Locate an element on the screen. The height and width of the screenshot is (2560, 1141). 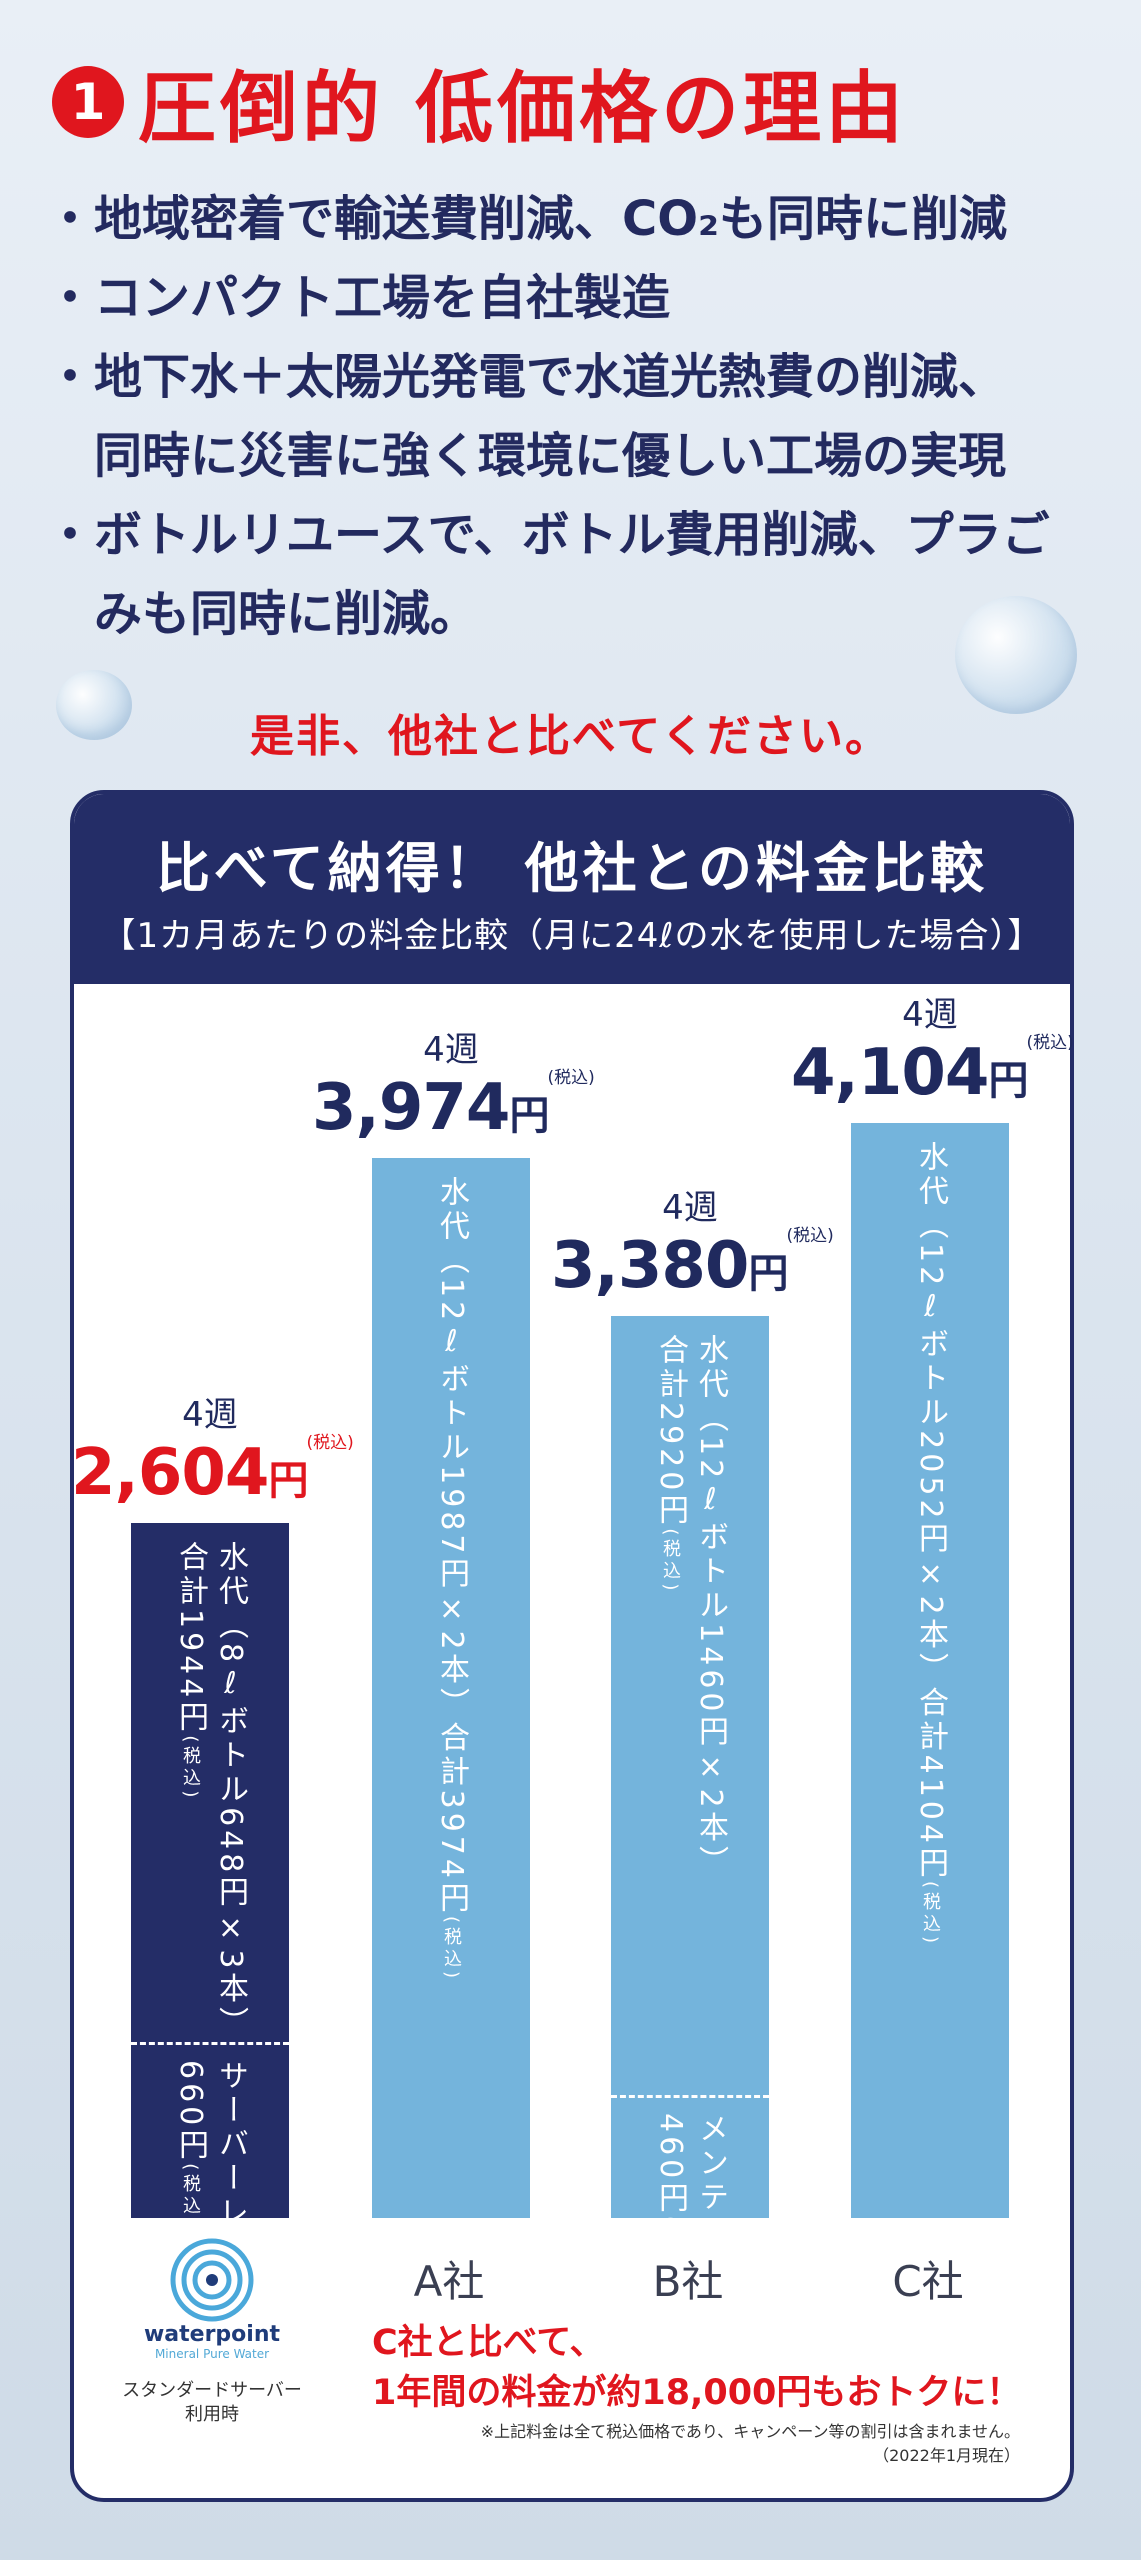
segment-label: サーバーレンタル料 660円(税込) is located at coordinates (210, 2213).